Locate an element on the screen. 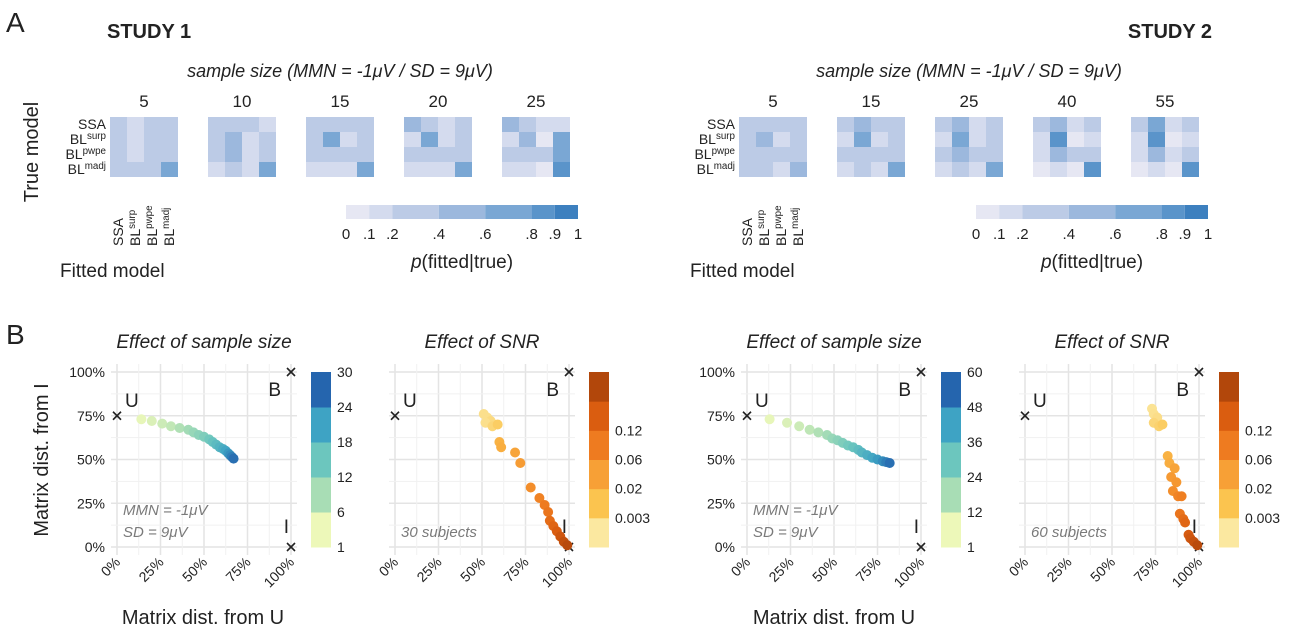  fitted-model-label: BLpwpe is located at coordinates (152, 225).